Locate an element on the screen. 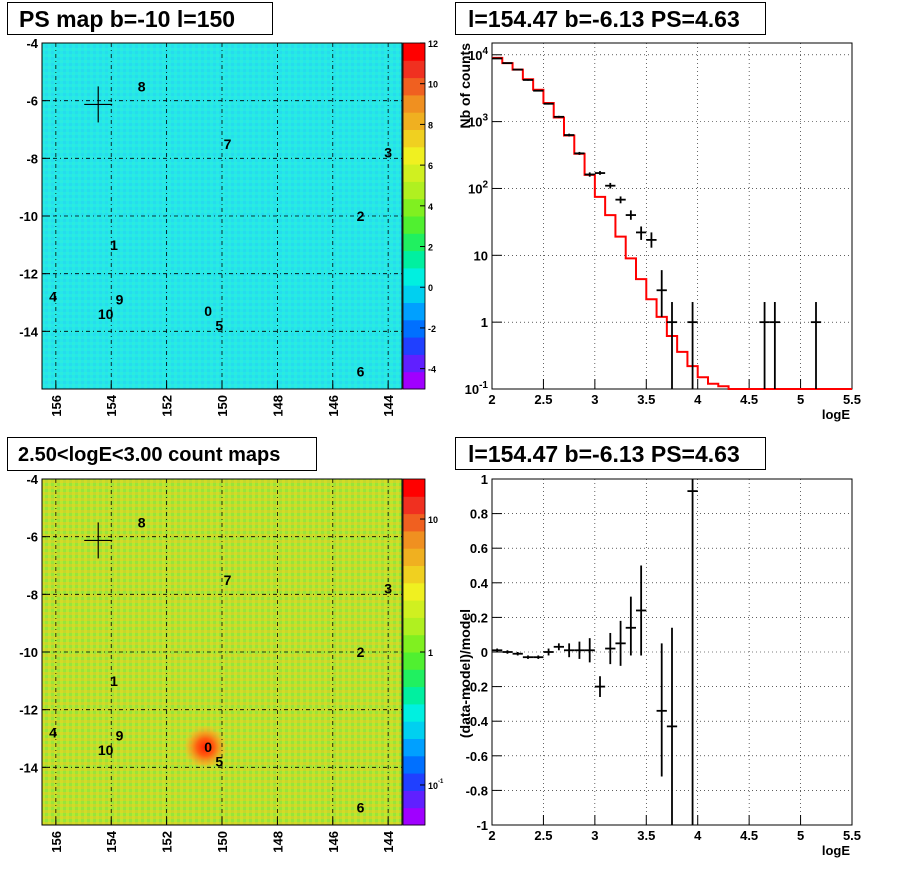  y-tick-label: -0.8 is located at coordinates (477, 790).